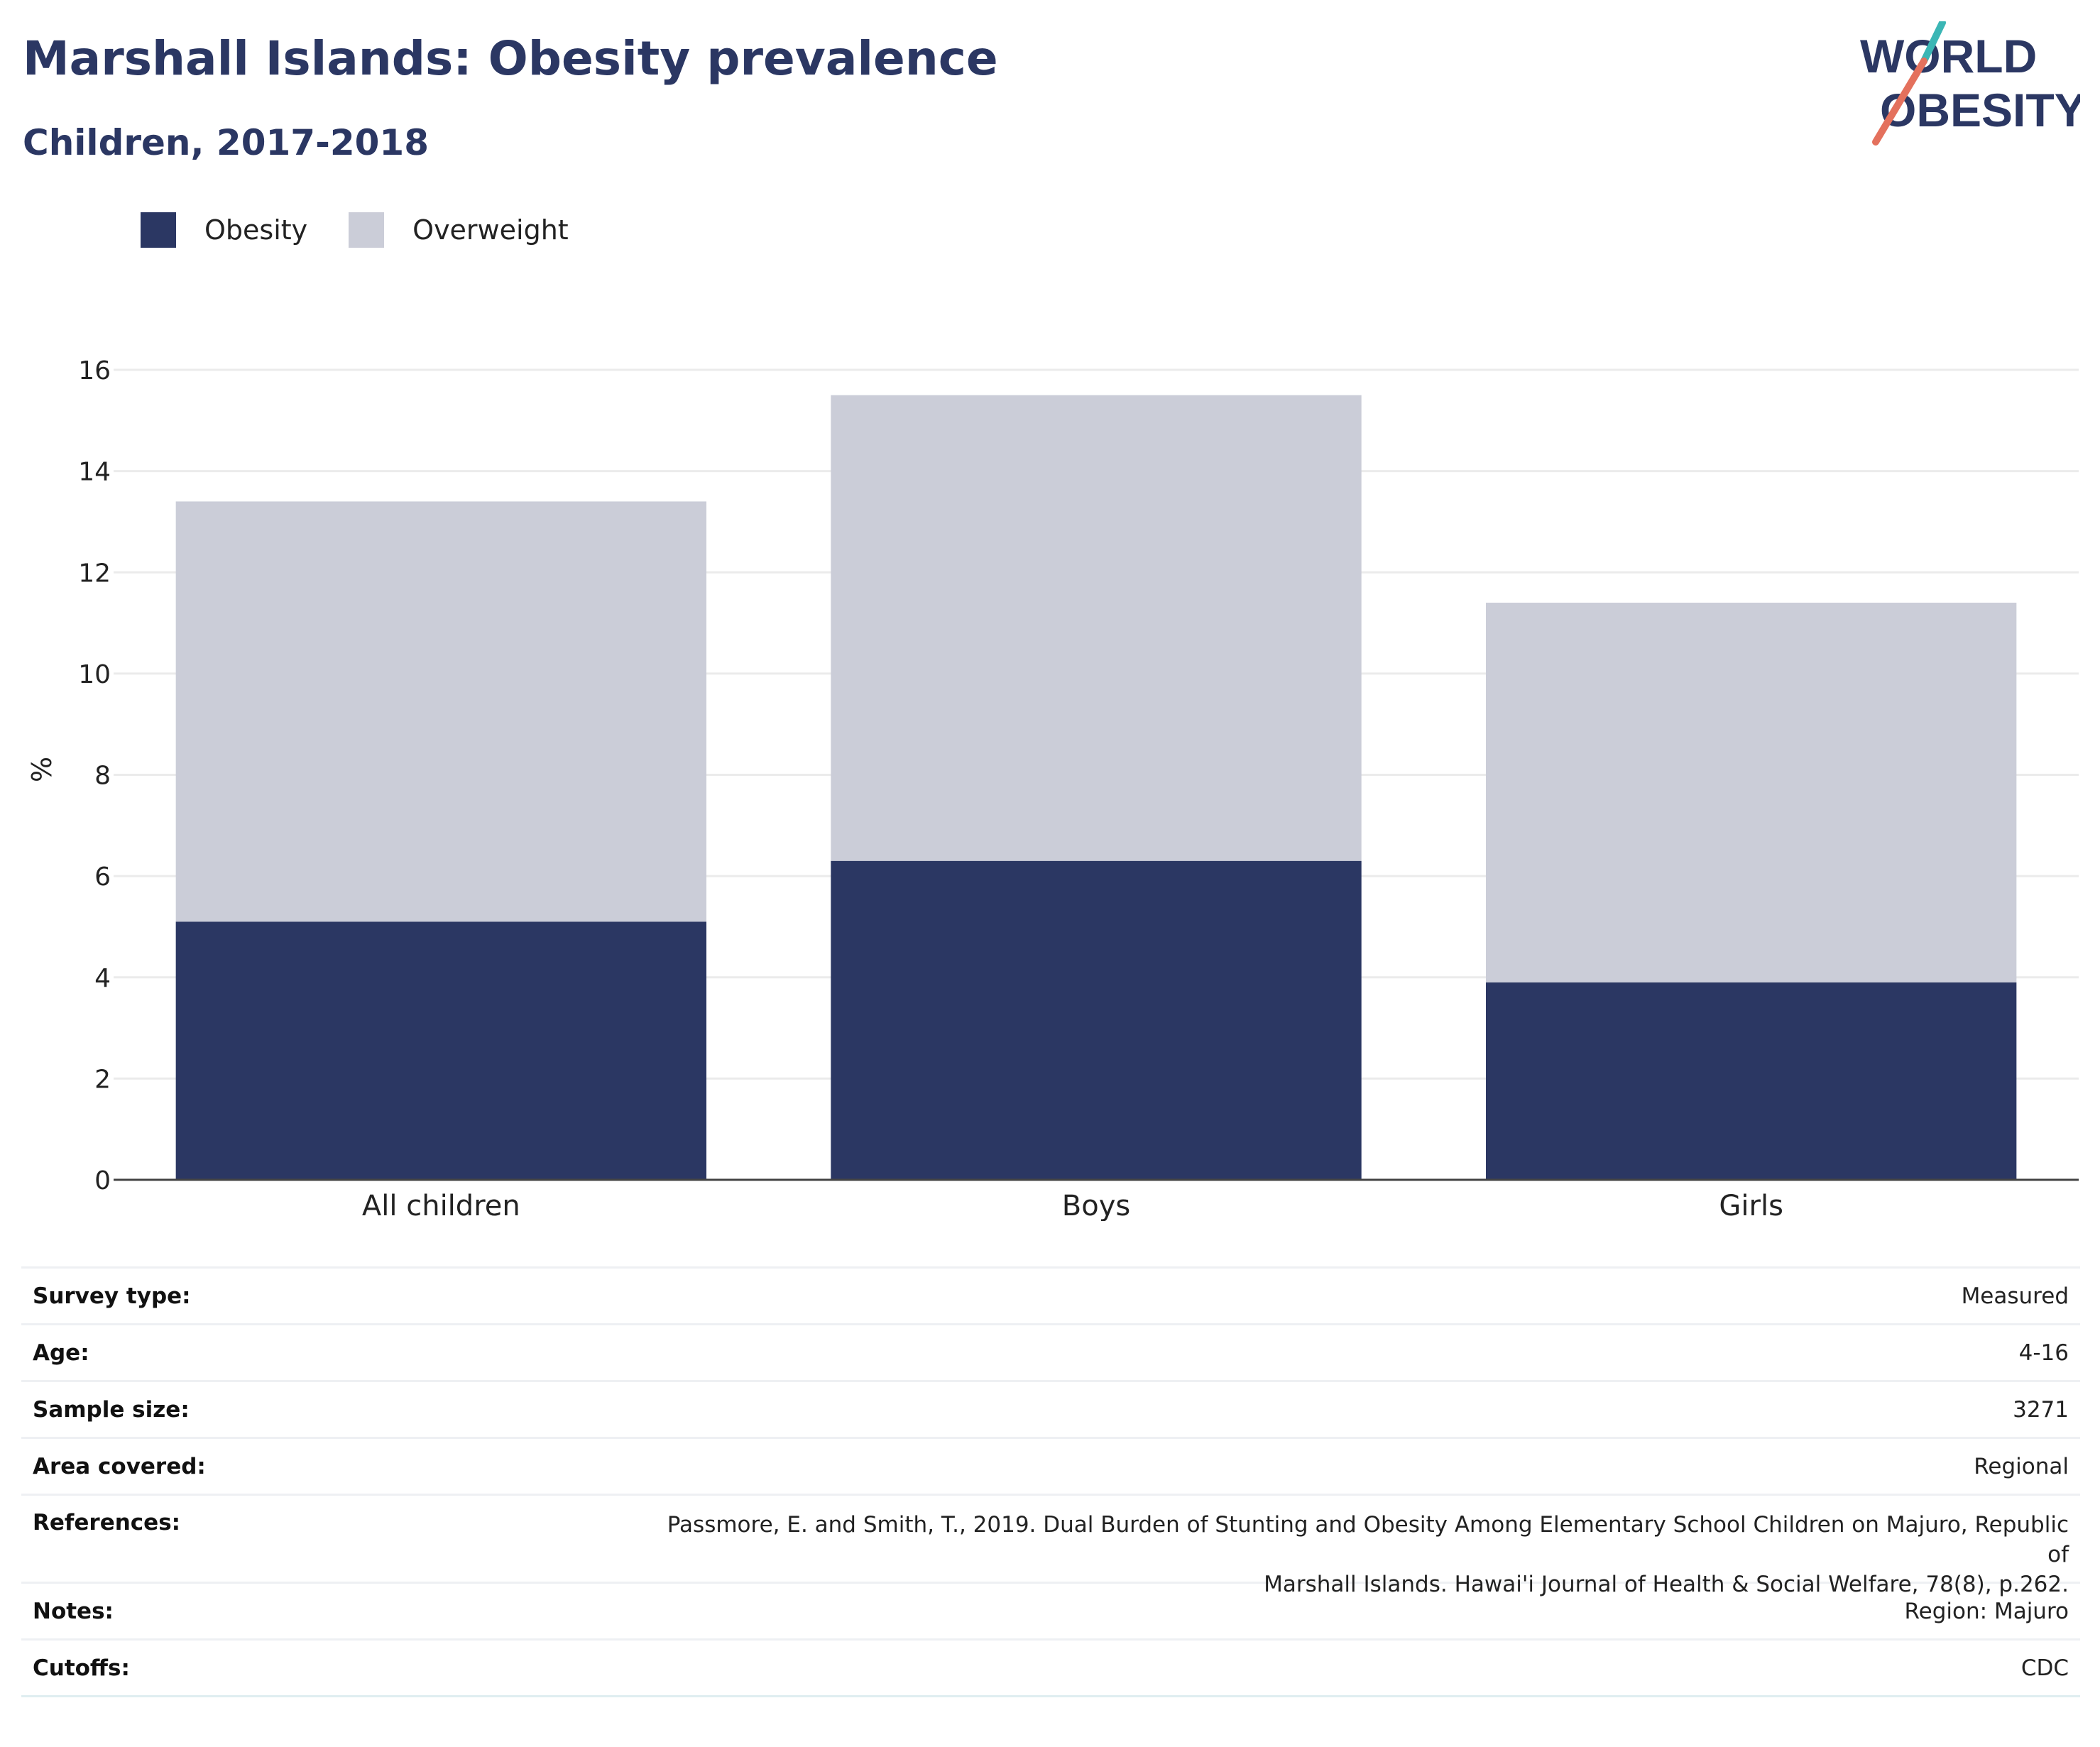 The width and height of the screenshot is (2100, 1747). What do you see at coordinates (1050, 1410) in the screenshot?
I see `info-row-sample-size: Sample size: 3271` at bounding box center [1050, 1410].